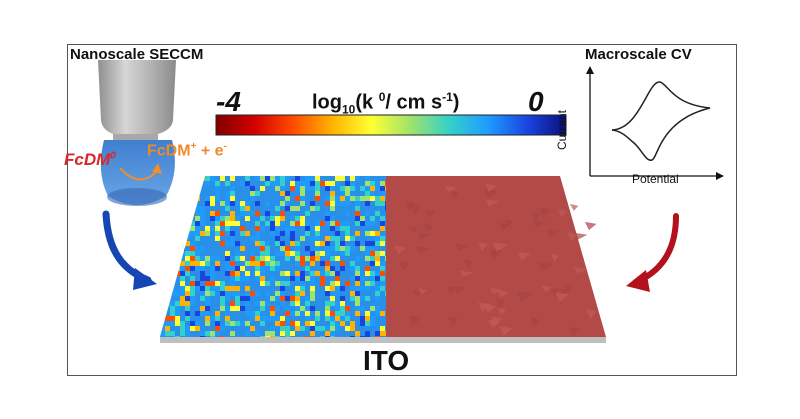 Image resolution: width=800 pixels, height=419 pixels. I want to click on seccm-rate-map, so click(273, 256).